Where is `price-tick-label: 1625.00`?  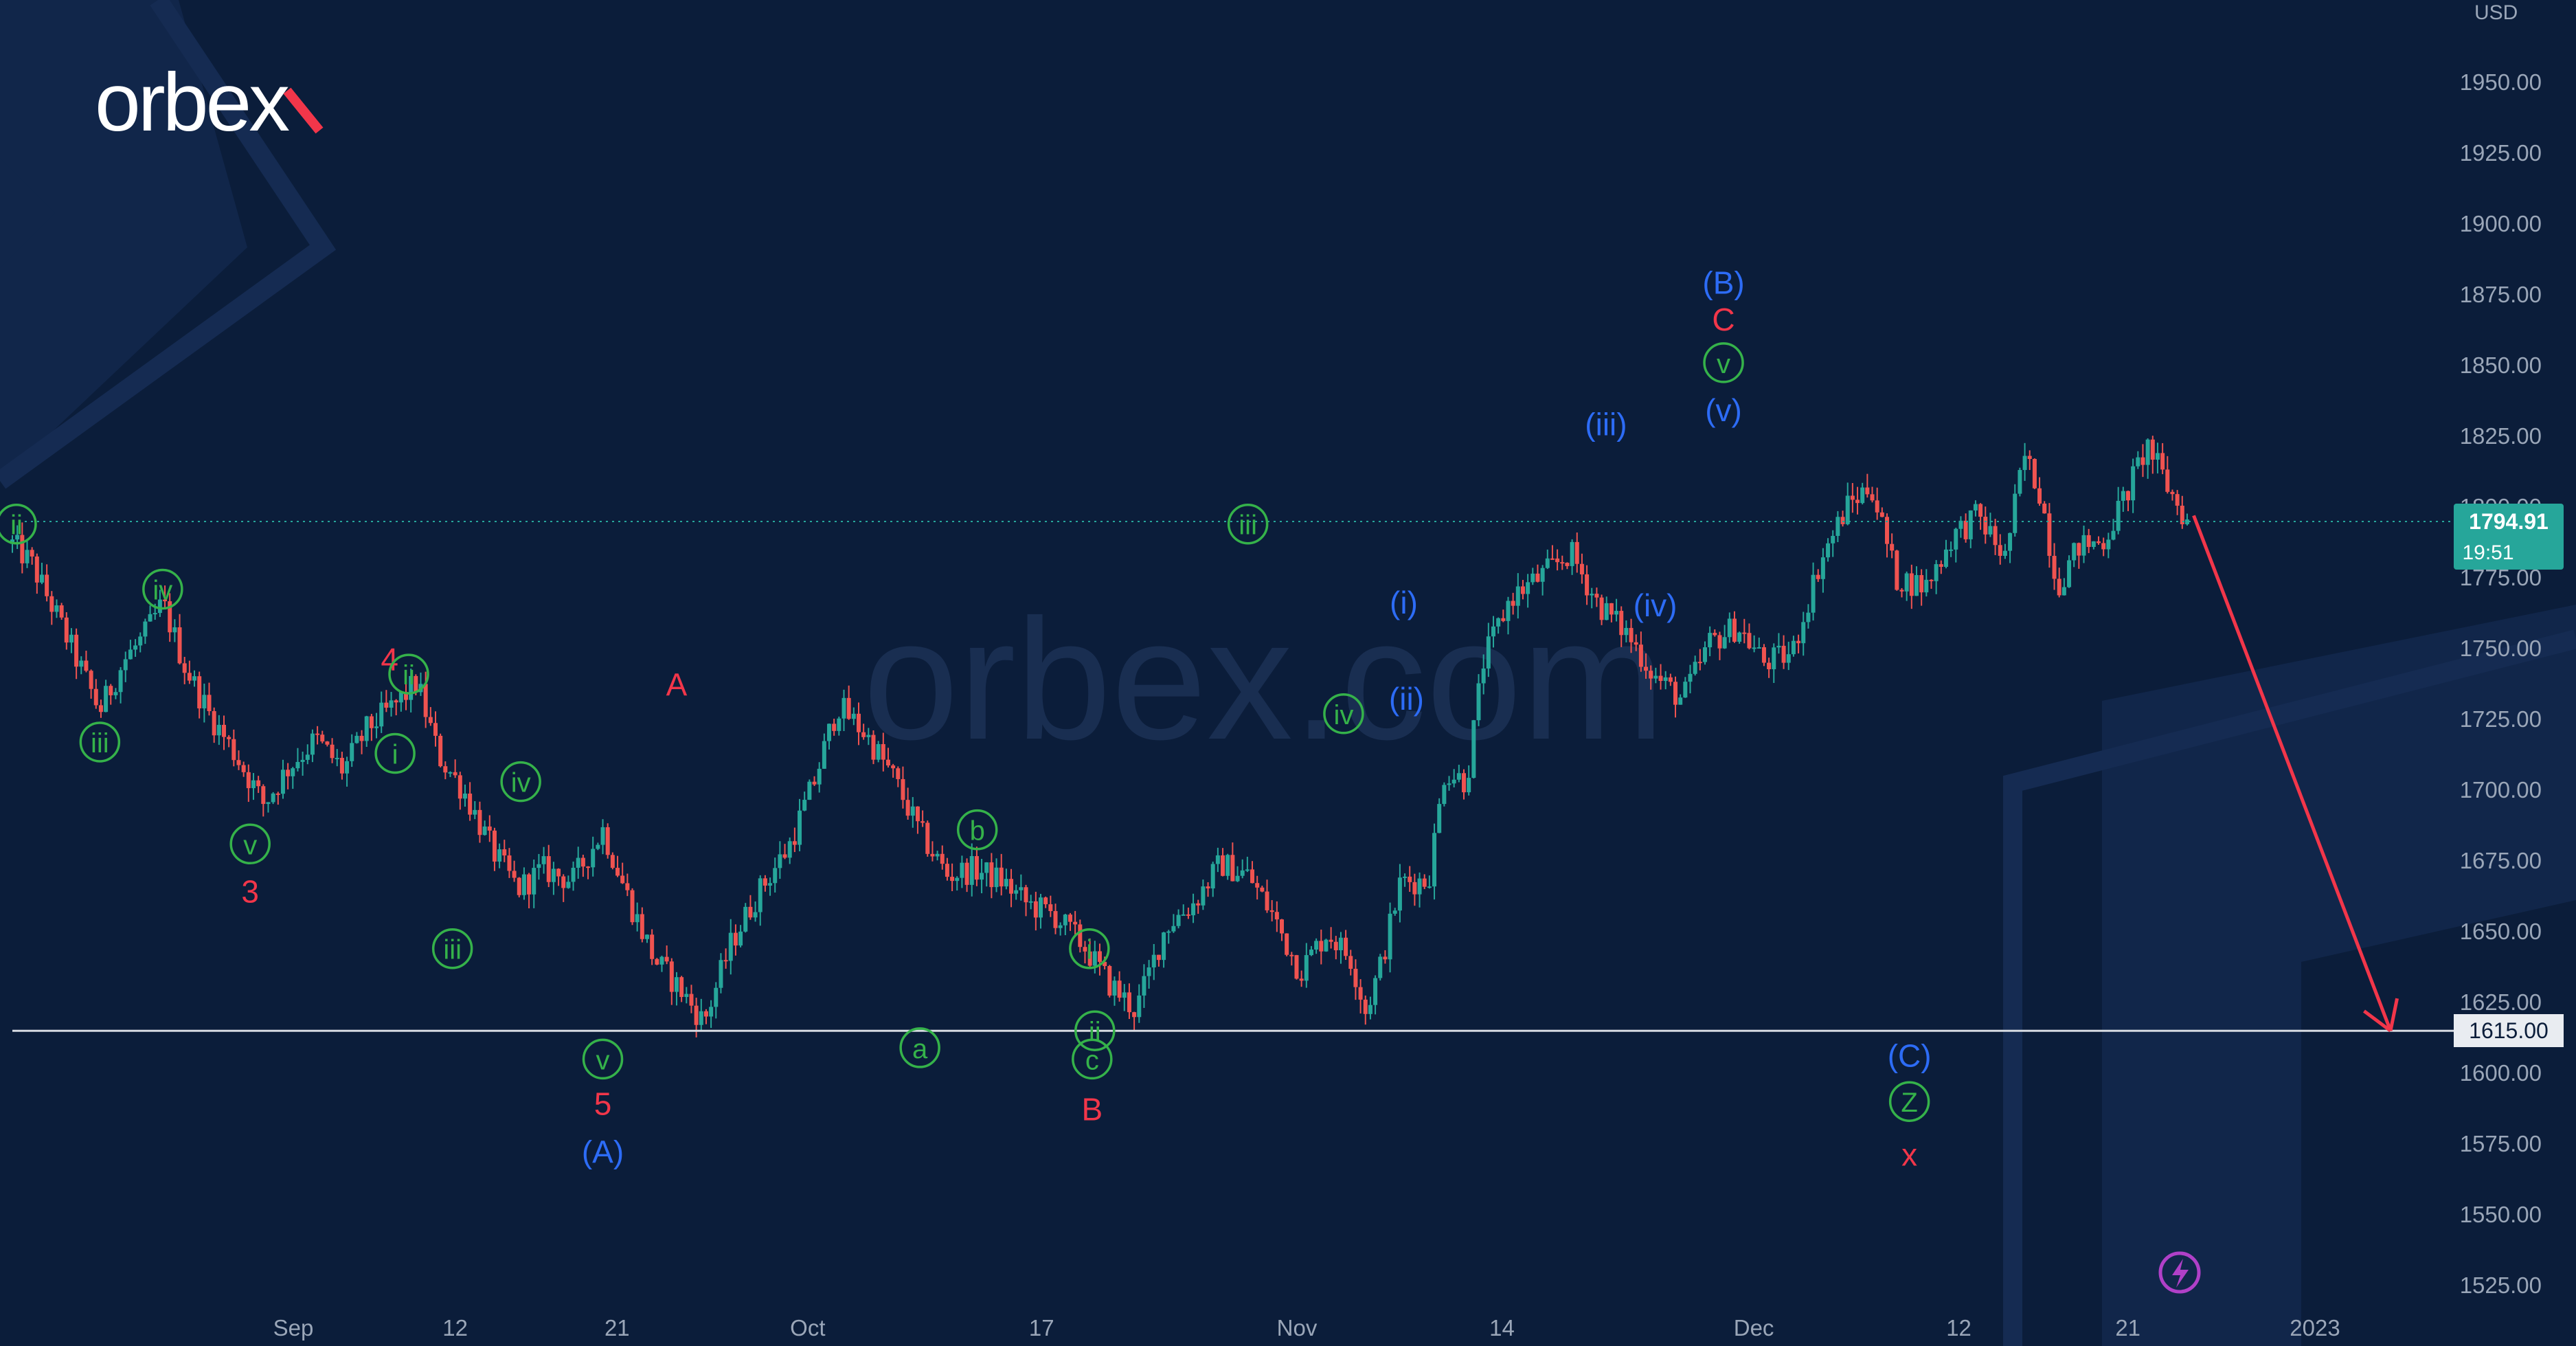
price-tick-label: 1625.00 is located at coordinates (2501, 1002).